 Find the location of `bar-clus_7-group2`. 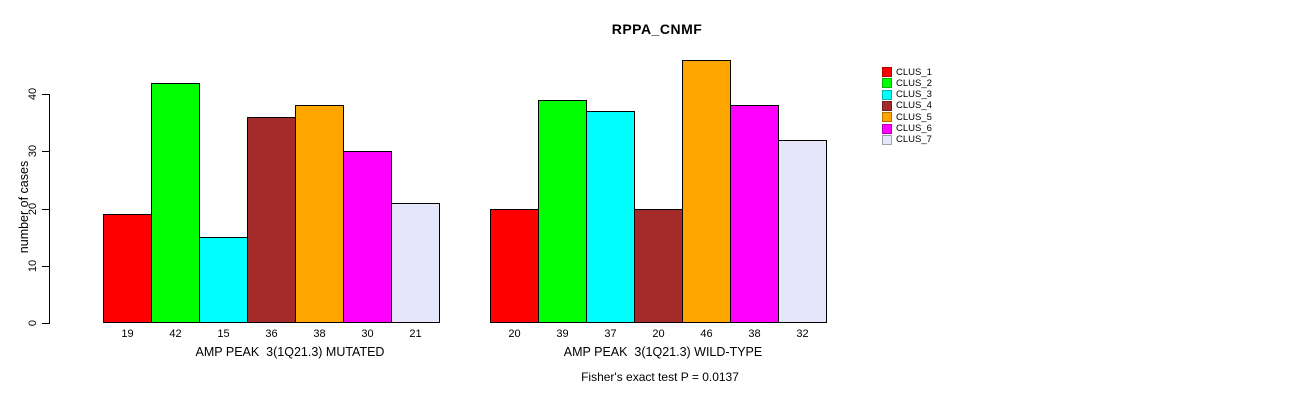

bar-clus_7-group2 is located at coordinates (802, 231).